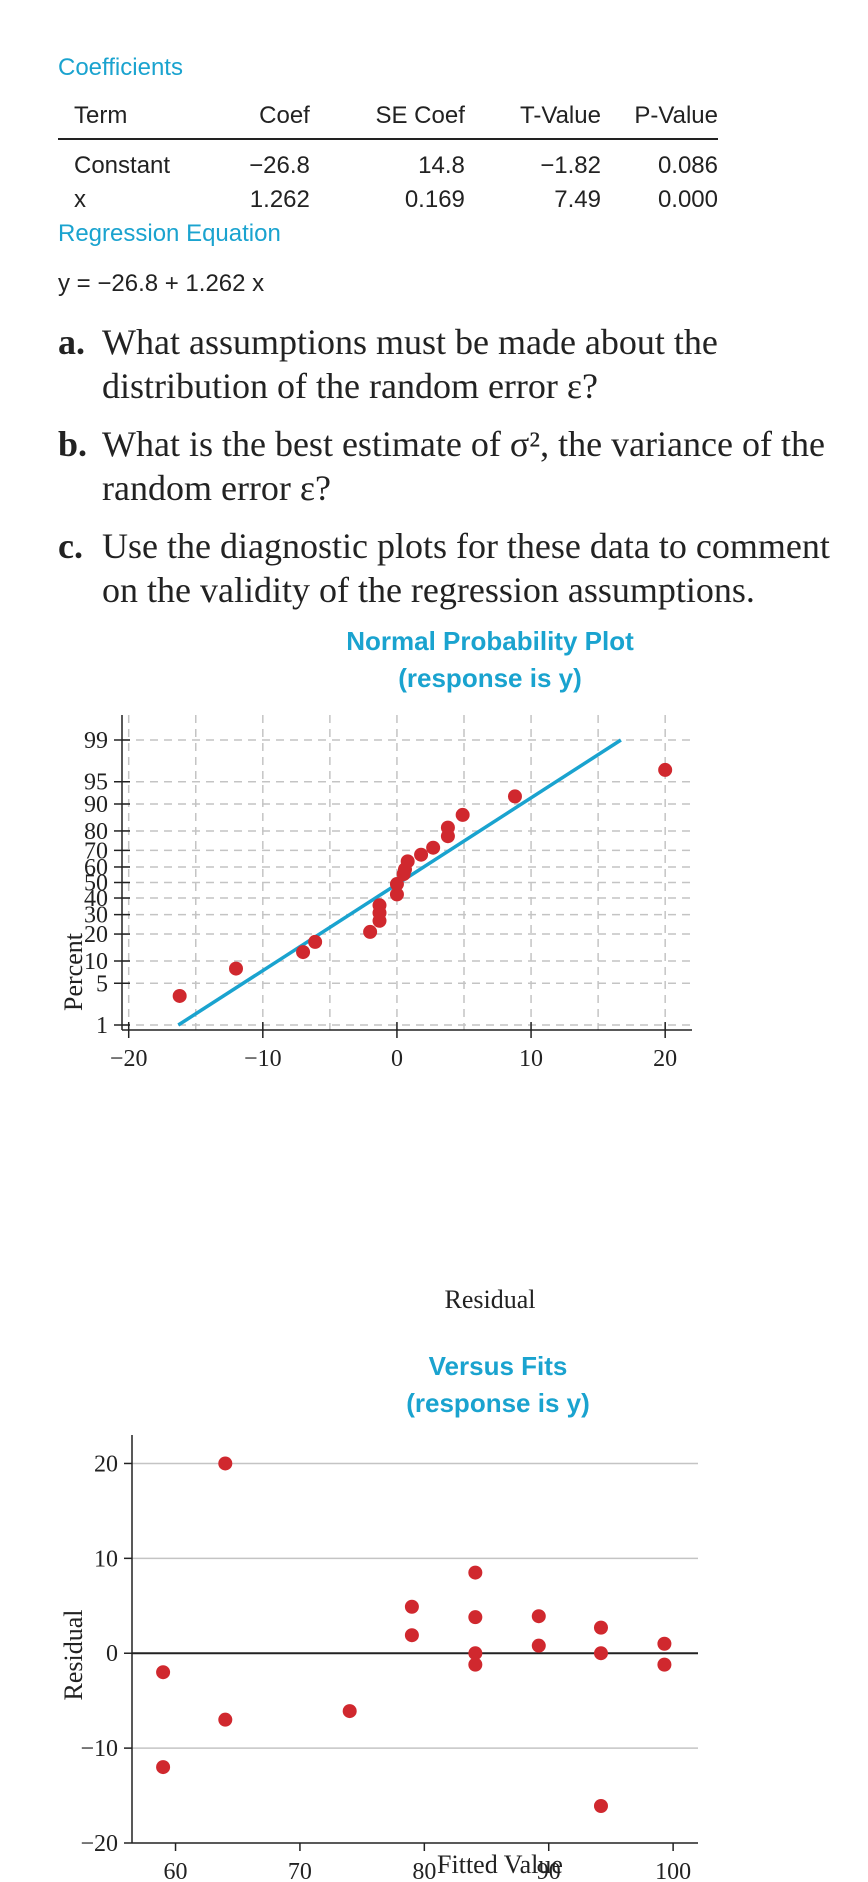  I want to click on table-cell: 1.262, so click(279, 199).